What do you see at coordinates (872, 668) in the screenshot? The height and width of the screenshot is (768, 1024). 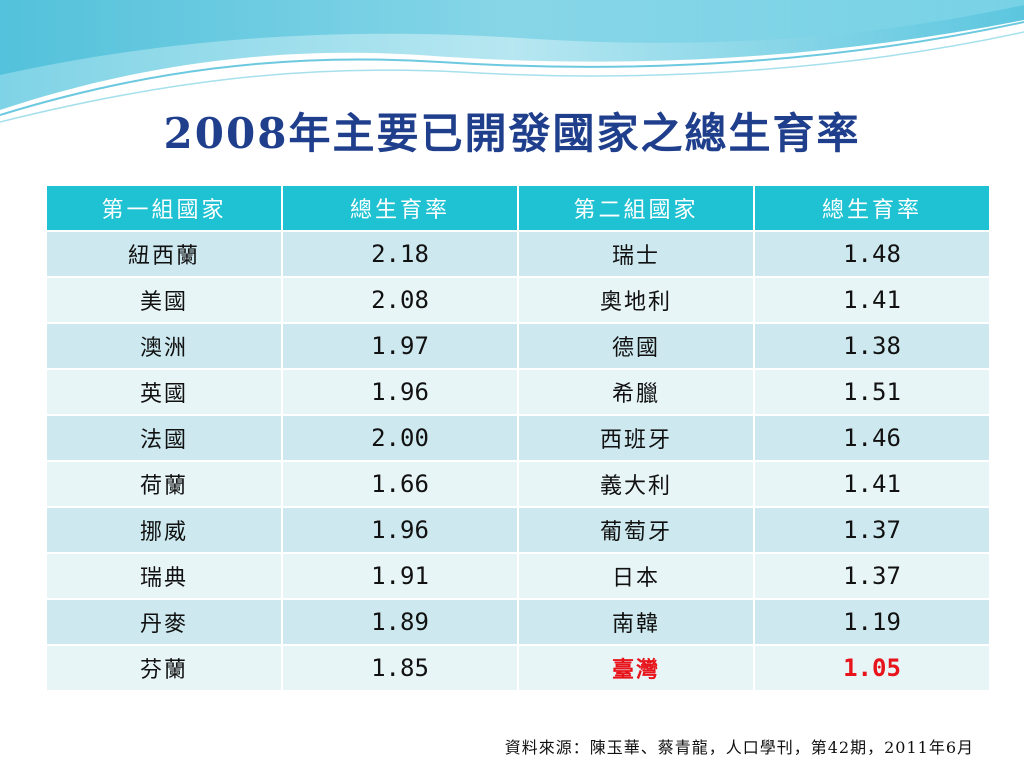 I see `highlighted-tfr-cell: 1.05` at bounding box center [872, 668].